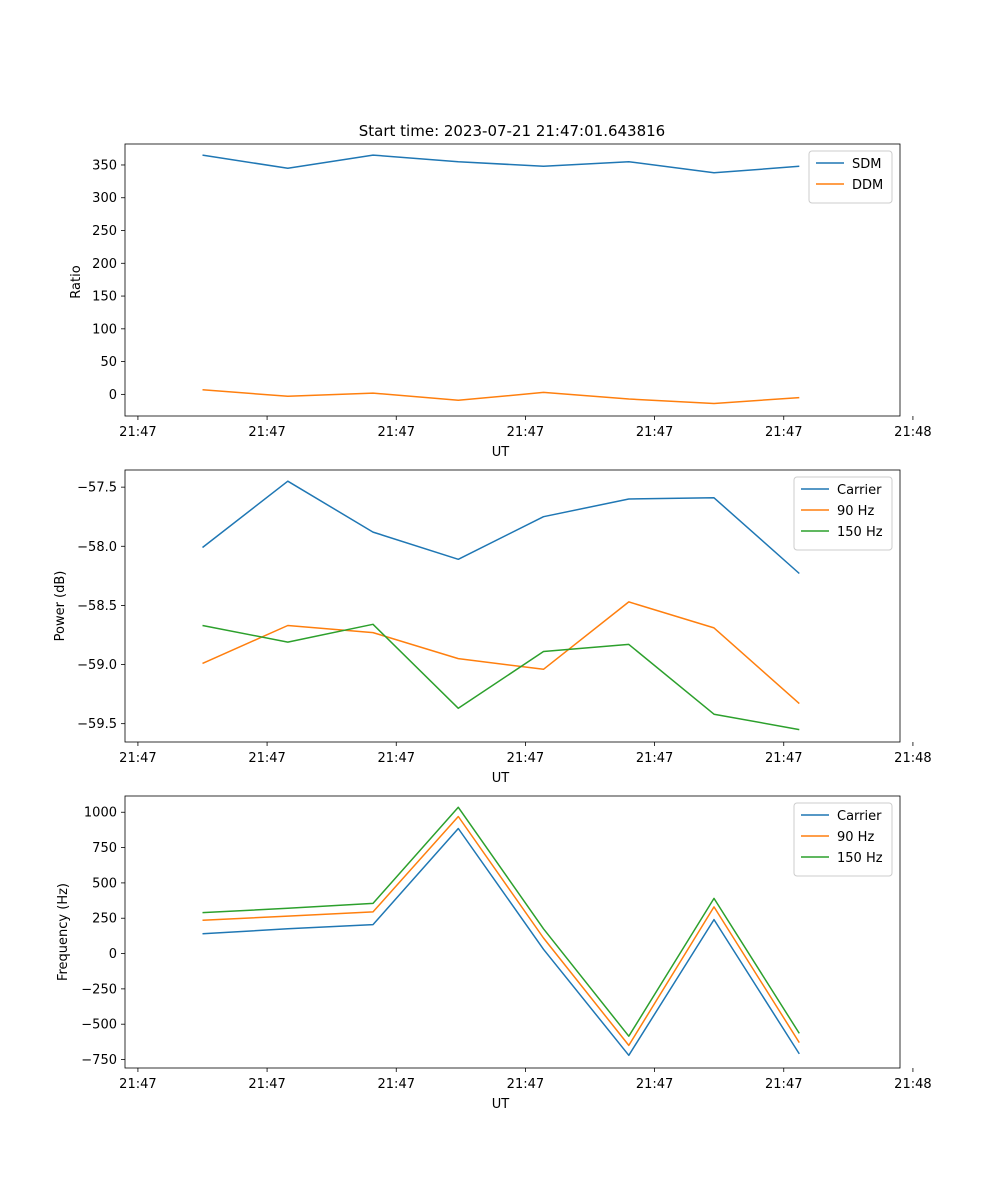 This screenshot has height=1200, width=1000. Describe the element at coordinates (104, 264) in the screenshot. I see `y-tick-label: 200` at that location.